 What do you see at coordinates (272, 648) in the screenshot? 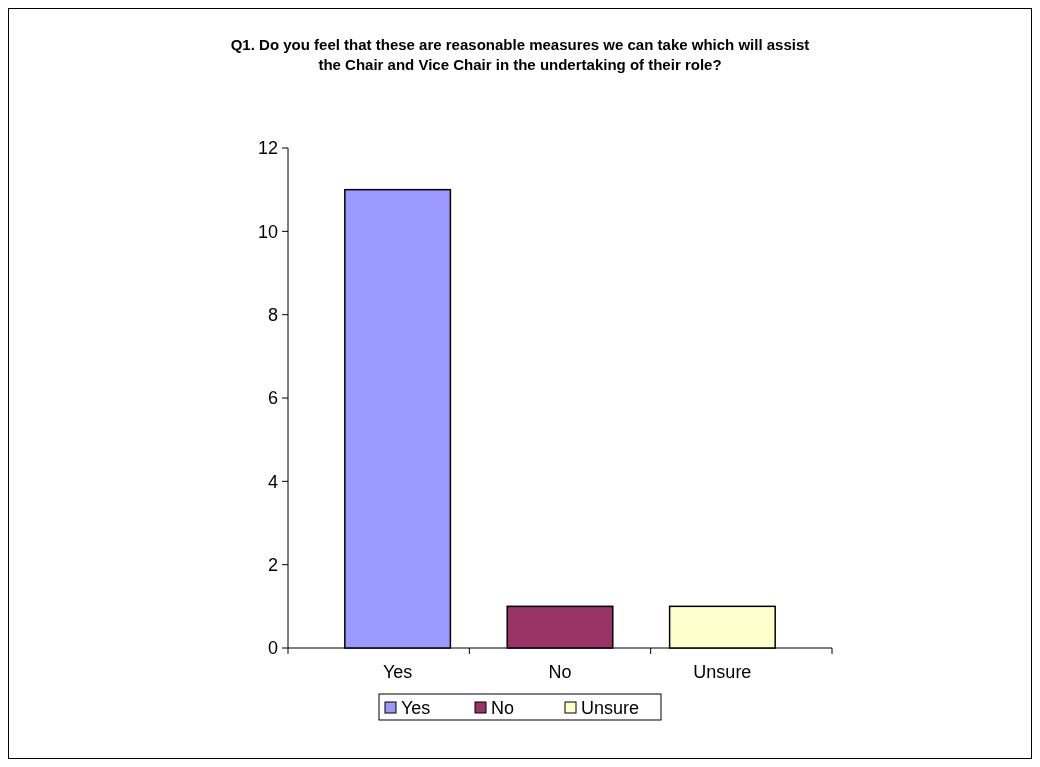
I see `y-tick-label: 0` at bounding box center [272, 648].